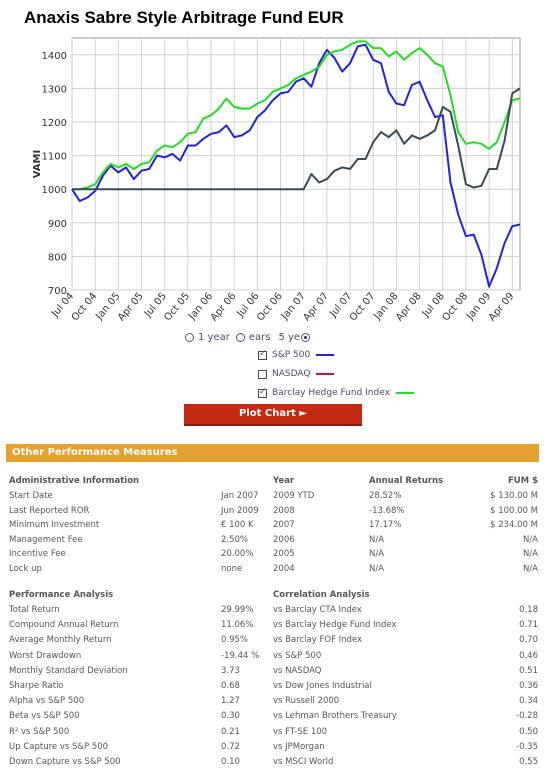 The image size is (550, 770). I want to click on performance-value: 1.27, so click(230, 701).